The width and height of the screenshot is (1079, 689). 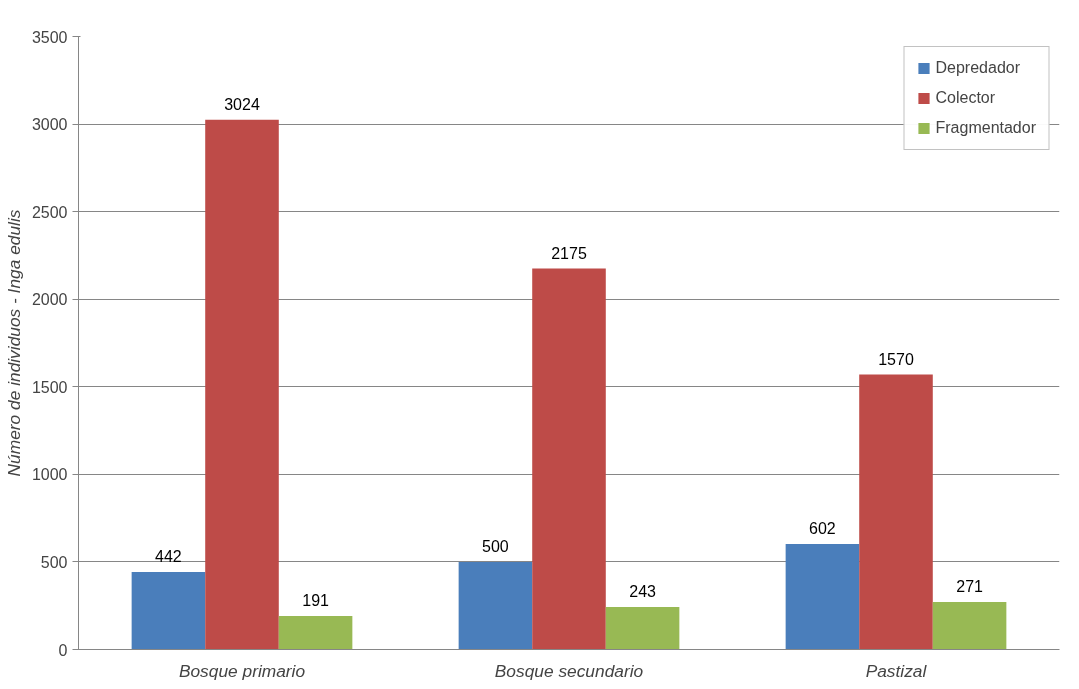 What do you see at coordinates (63, 650) in the screenshot?
I see `y-tick-label: 0` at bounding box center [63, 650].